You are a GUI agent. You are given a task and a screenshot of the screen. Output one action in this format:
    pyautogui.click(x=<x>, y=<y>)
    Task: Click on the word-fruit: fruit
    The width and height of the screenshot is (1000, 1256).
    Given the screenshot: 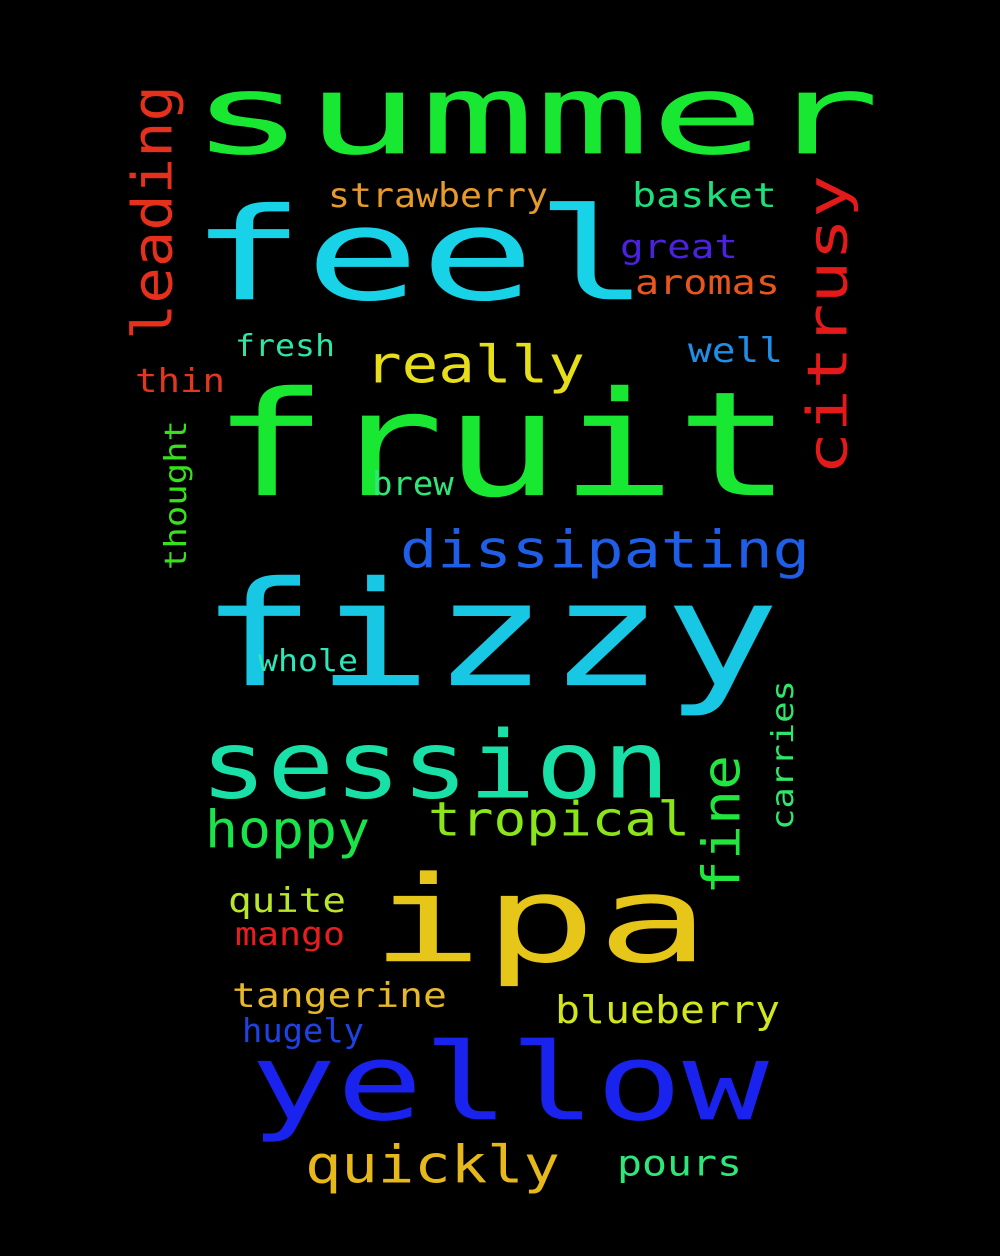 What is the action you would take?
    pyautogui.click(x=502, y=445)
    